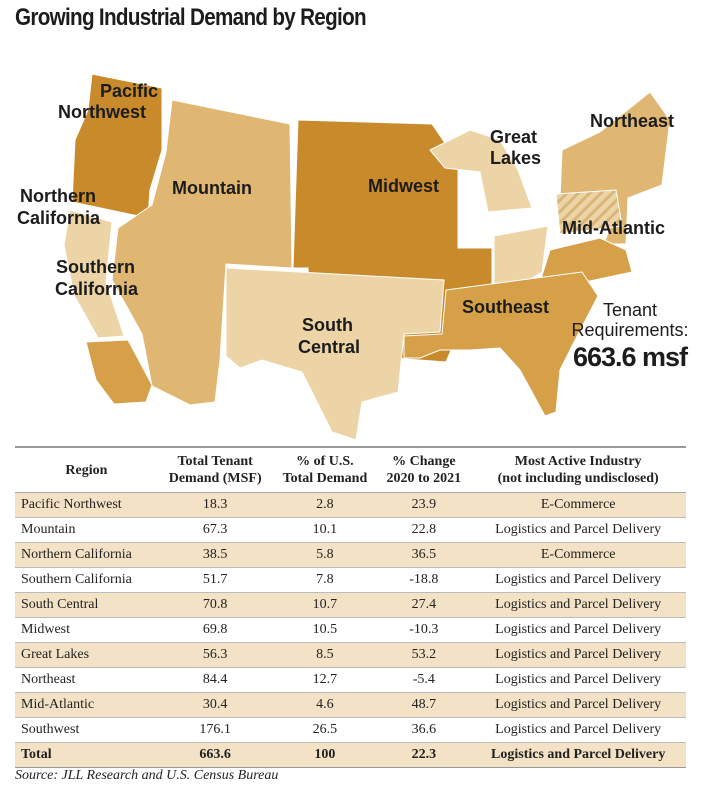 This screenshot has width=711, height=797. What do you see at coordinates (215, 655) in the screenshot?
I see `table-cell: 56.3` at bounding box center [215, 655].